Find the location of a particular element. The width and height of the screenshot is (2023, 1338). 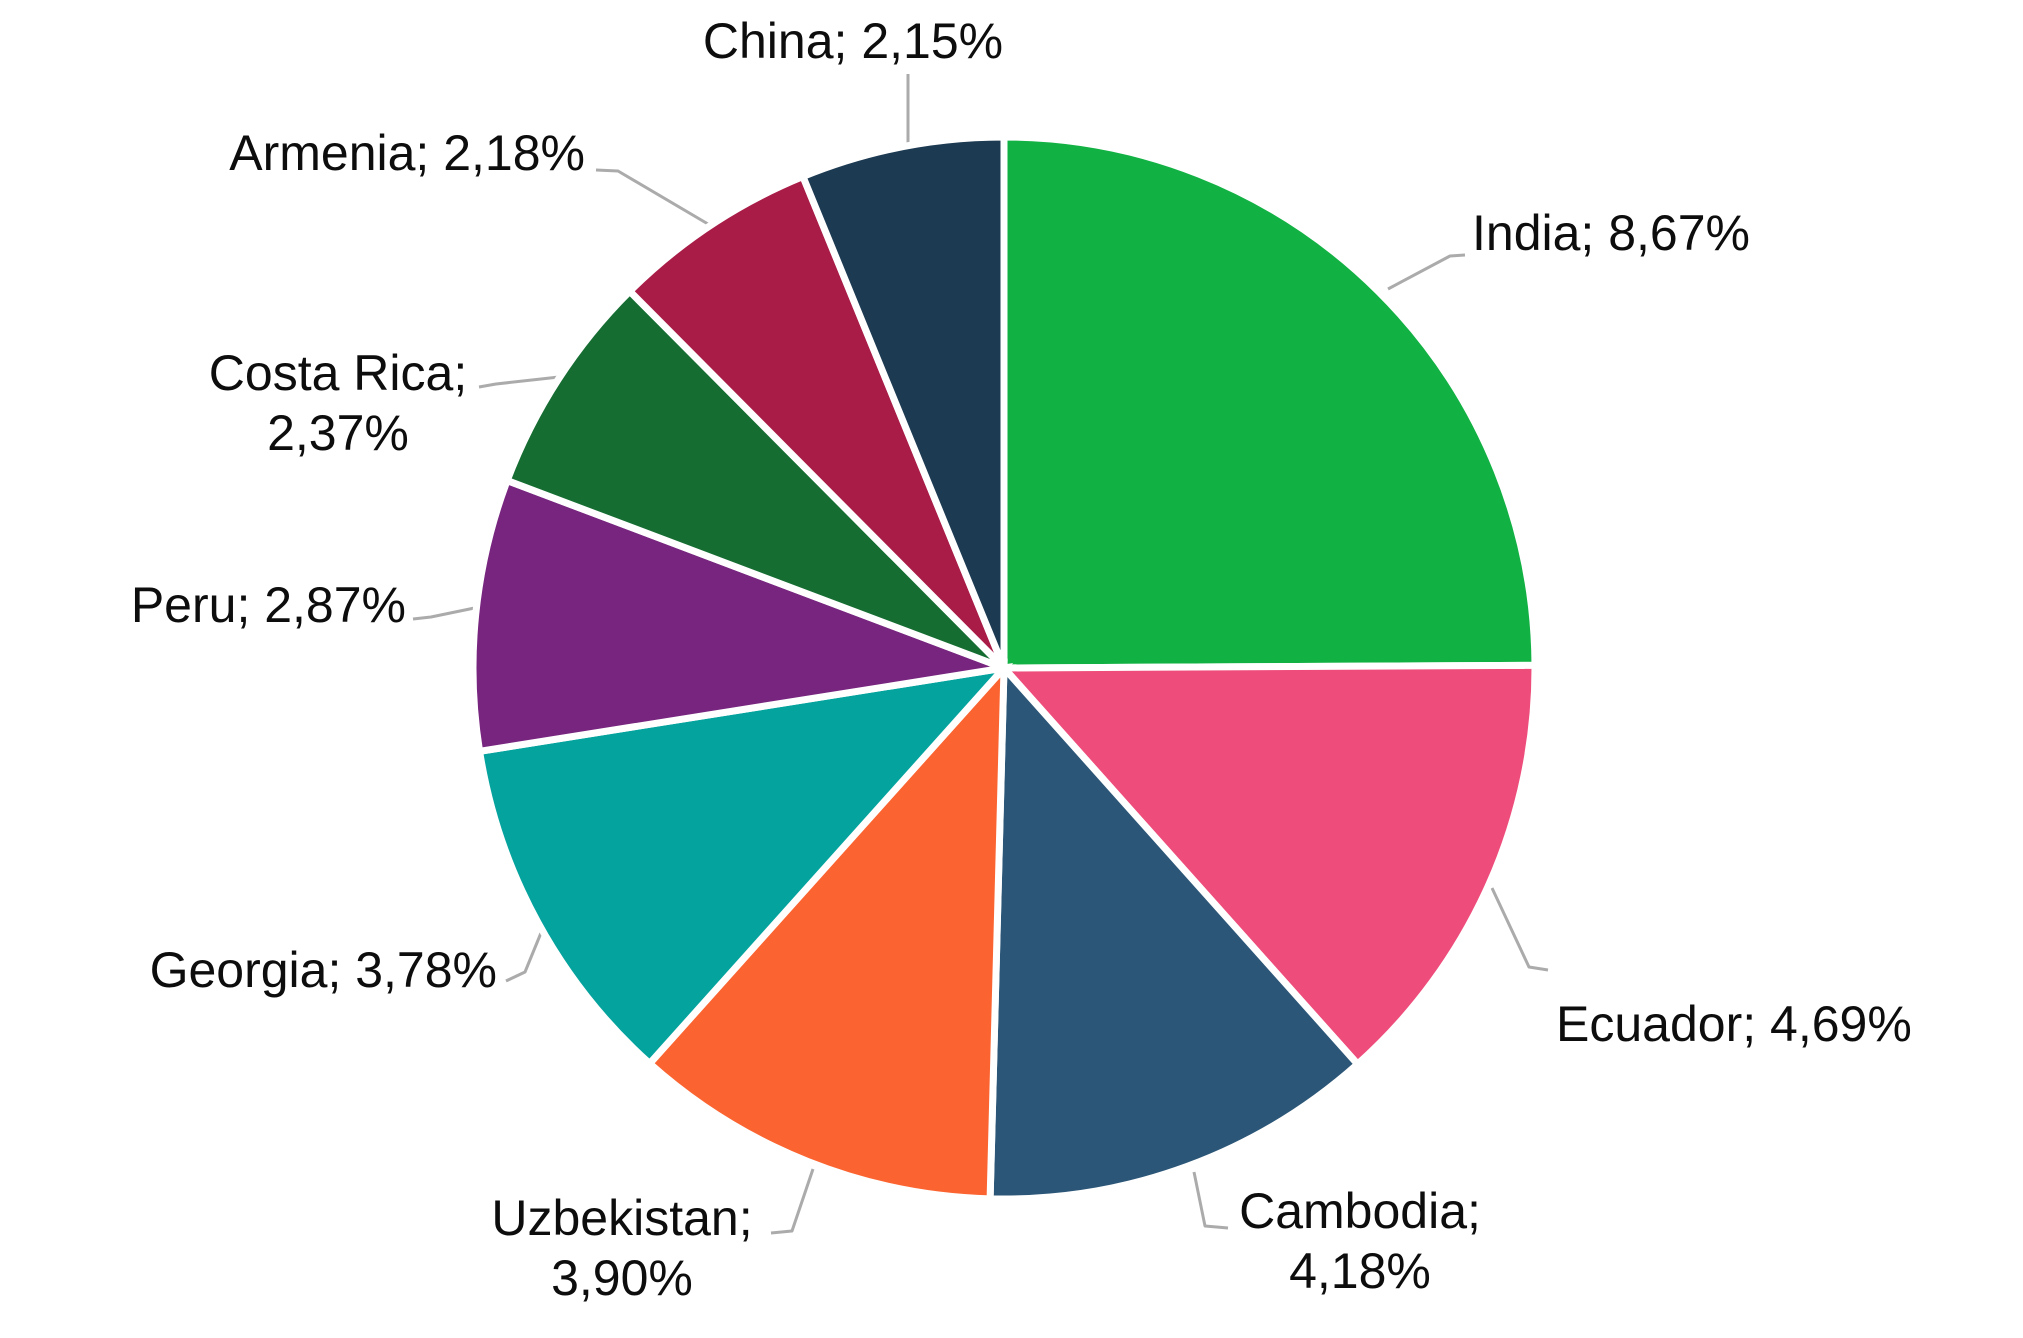

slice-label-uzbekistan-line1: Uzbekistan; is located at coordinates (621, 1218).